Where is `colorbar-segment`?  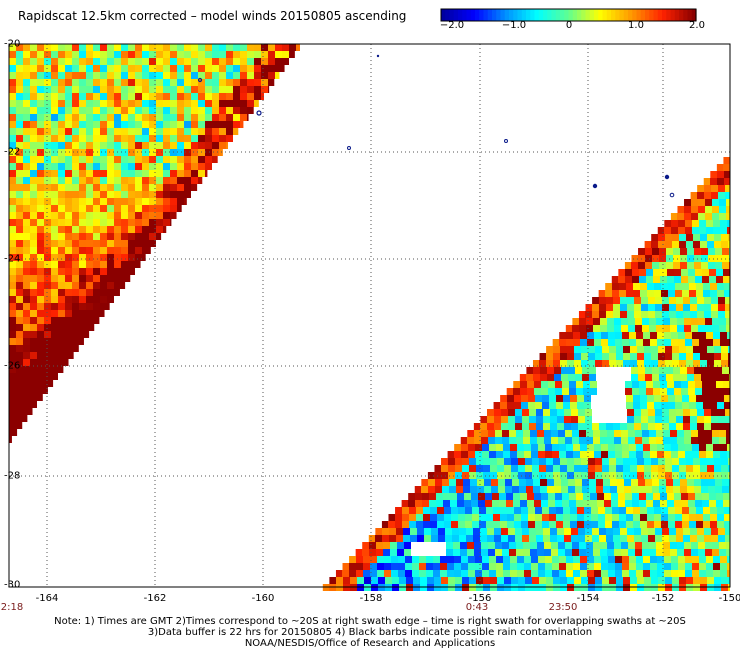 colorbar-segment is located at coordinates (601, 15).